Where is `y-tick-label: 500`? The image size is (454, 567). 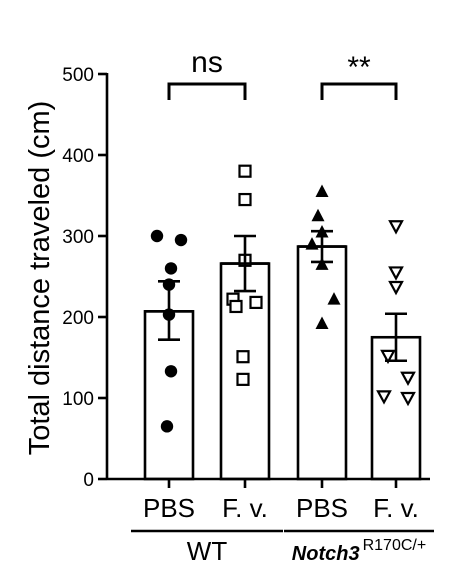 y-tick-label: 500 is located at coordinates (78, 75).